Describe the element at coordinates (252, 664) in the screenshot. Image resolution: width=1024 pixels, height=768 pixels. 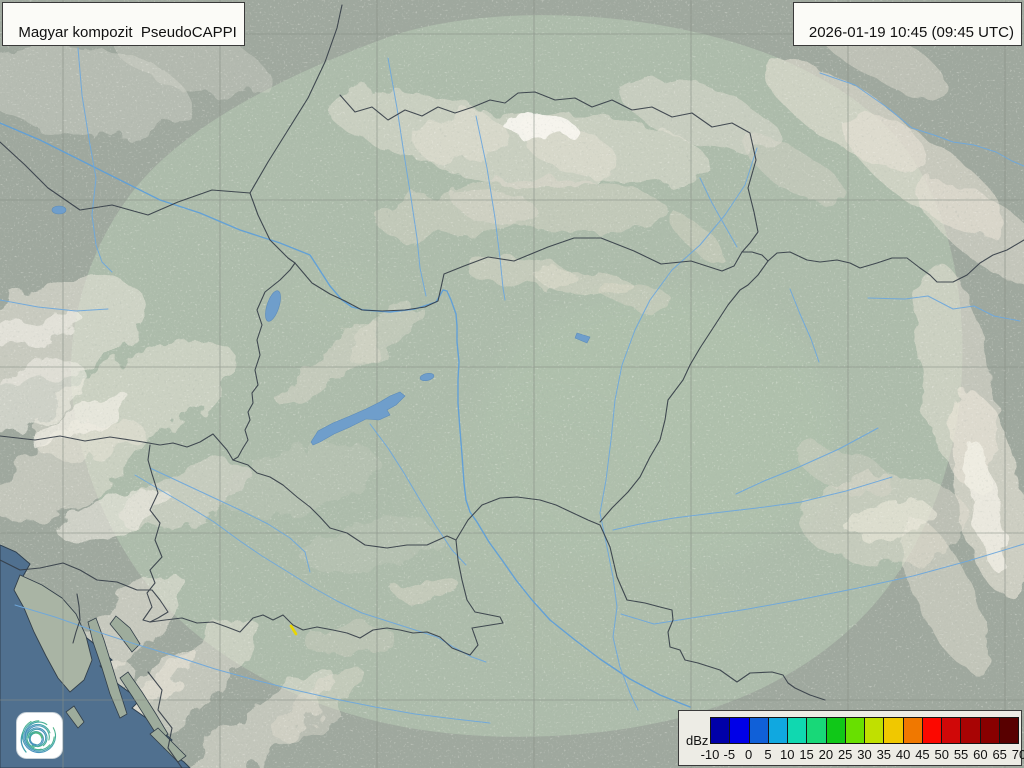
I see `river-sava` at that location.